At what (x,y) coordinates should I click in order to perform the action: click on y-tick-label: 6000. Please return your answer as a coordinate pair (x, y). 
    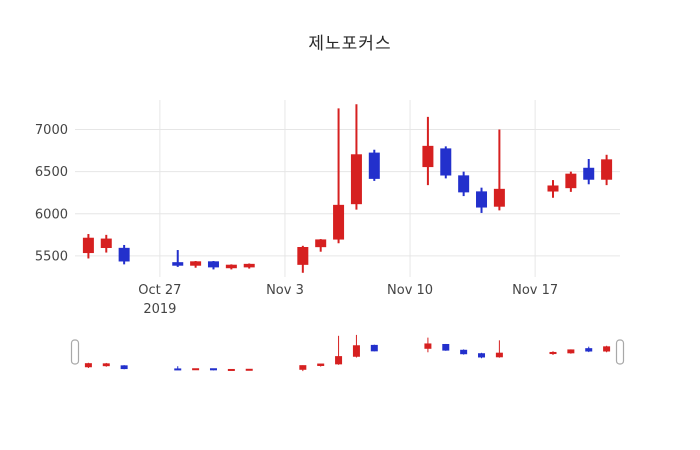
    Looking at the image, I should click on (51, 214).